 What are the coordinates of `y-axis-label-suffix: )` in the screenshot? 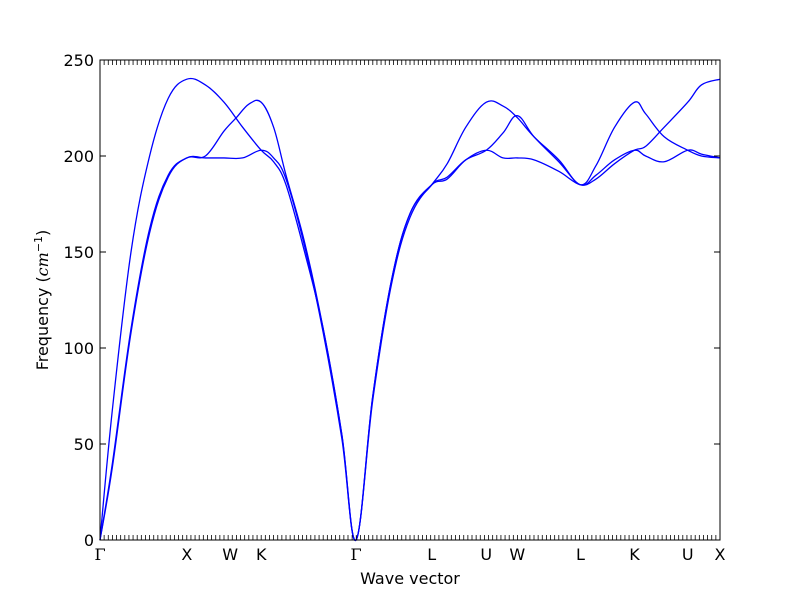 It's located at (42, 233).